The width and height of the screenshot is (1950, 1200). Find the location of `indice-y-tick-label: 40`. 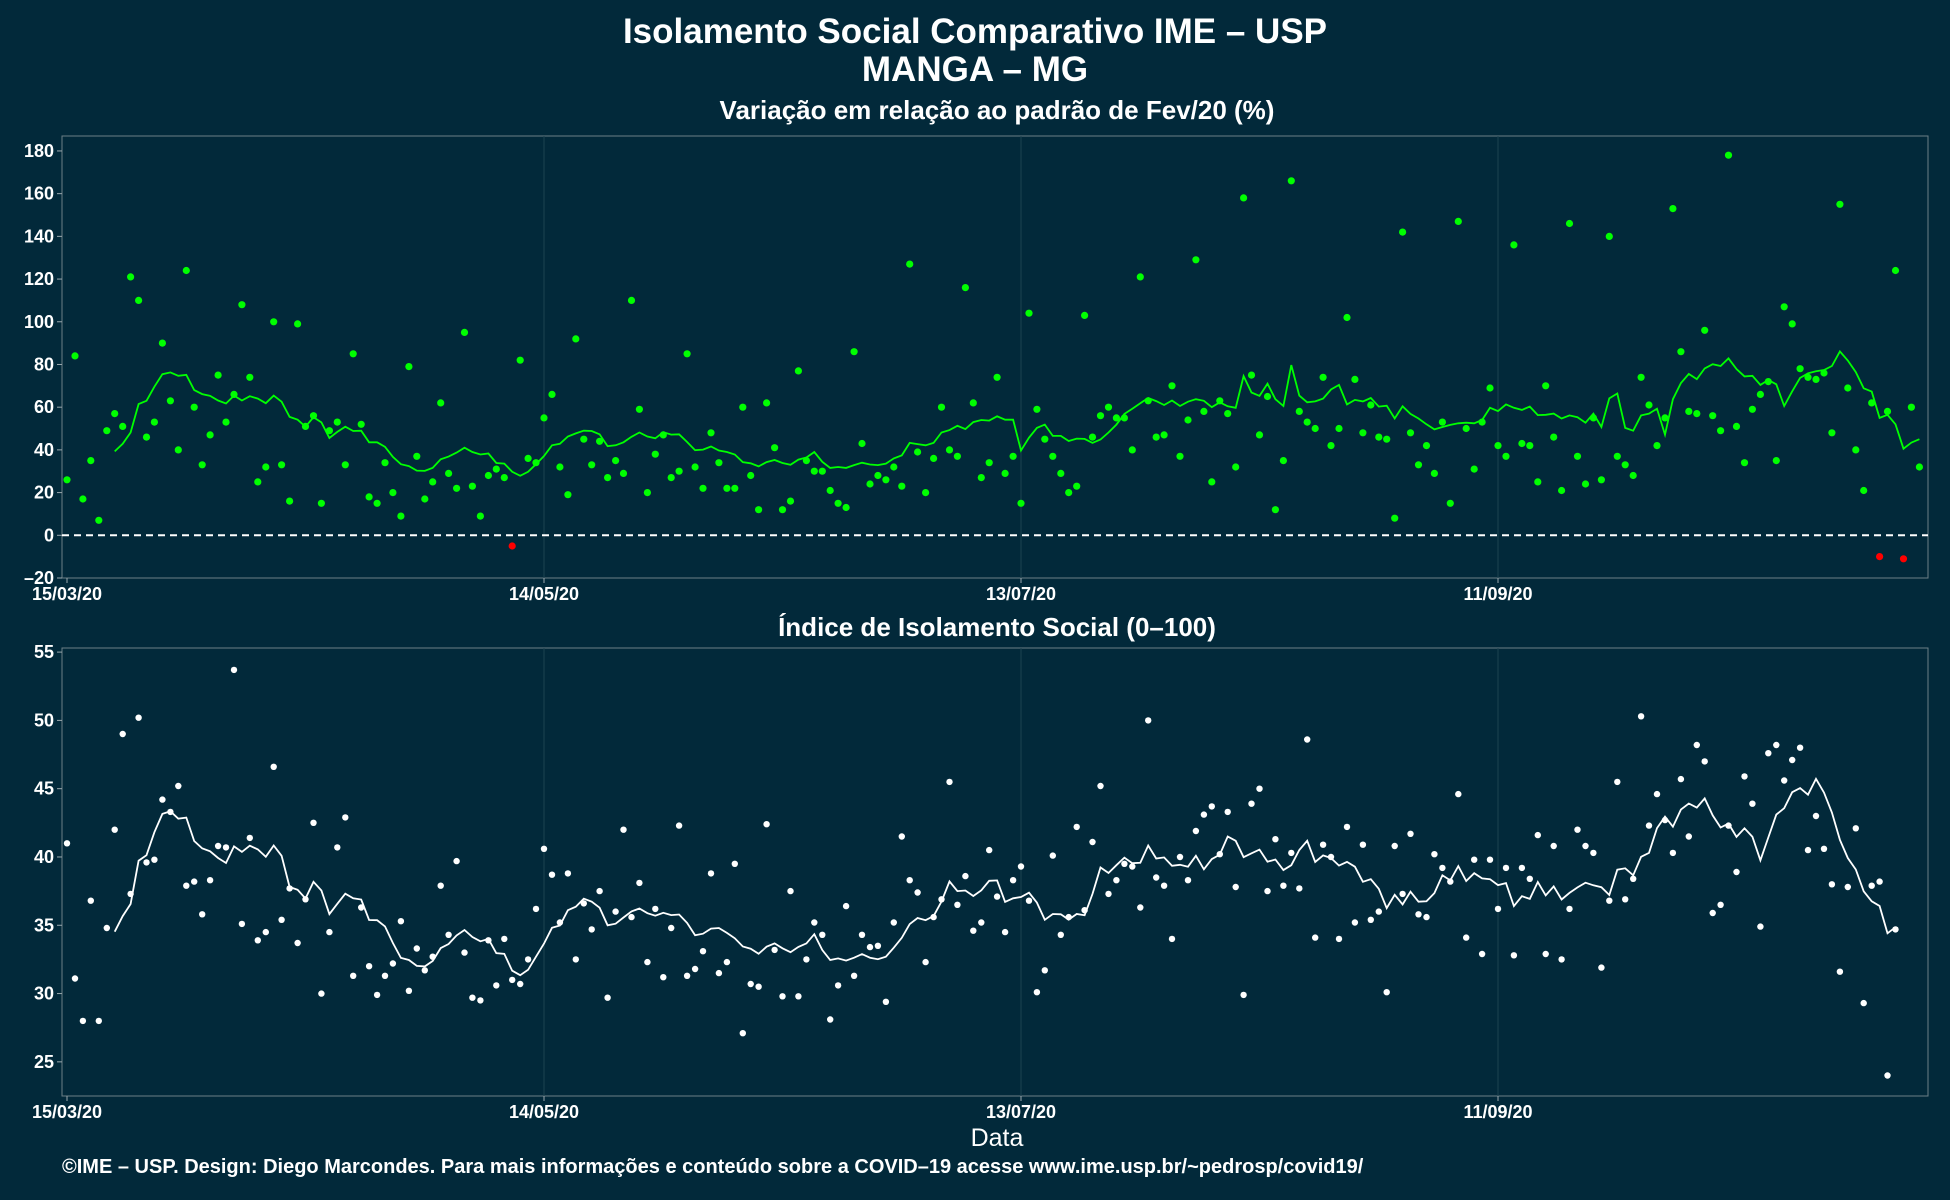

indice-y-tick-label: 40 is located at coordinates (44, 857).